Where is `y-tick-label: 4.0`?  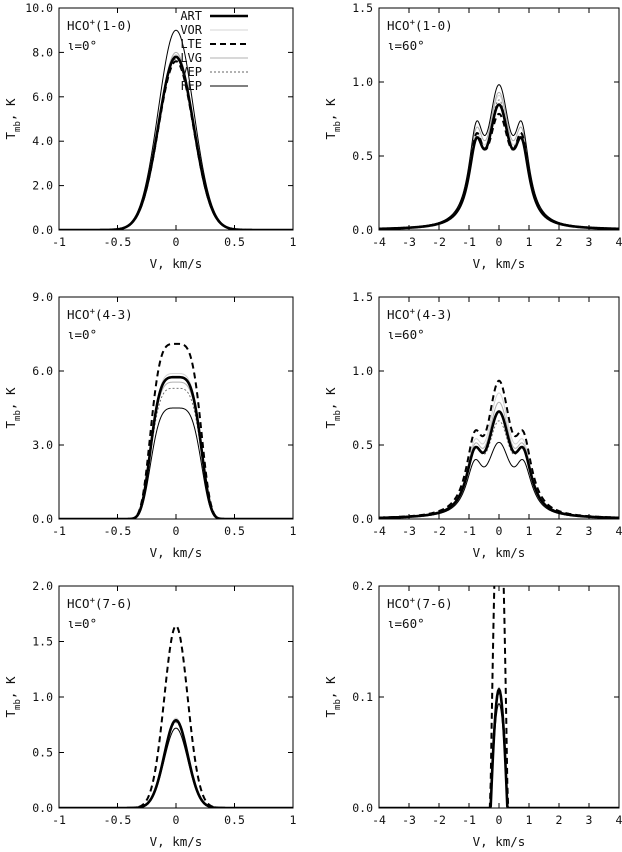
y-tick-label: 4.0 is located at coordinates (42, 141).